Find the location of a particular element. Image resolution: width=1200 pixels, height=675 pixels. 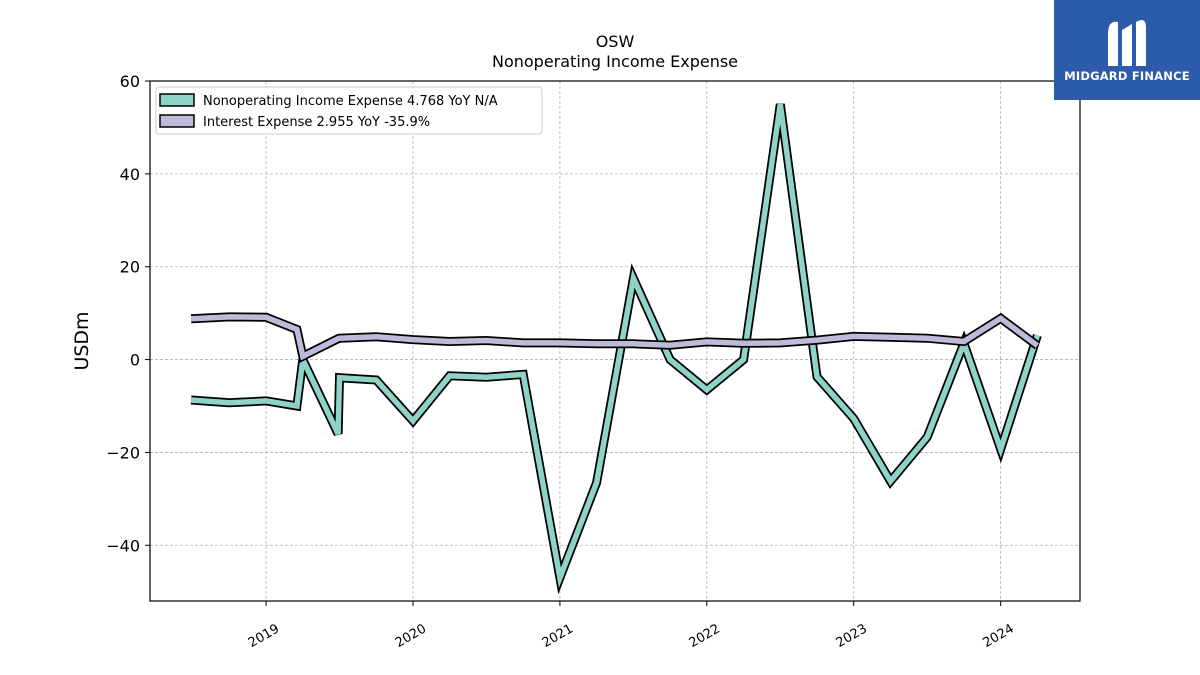

y-axis-label: USDm is located at coordinates (82, 340).